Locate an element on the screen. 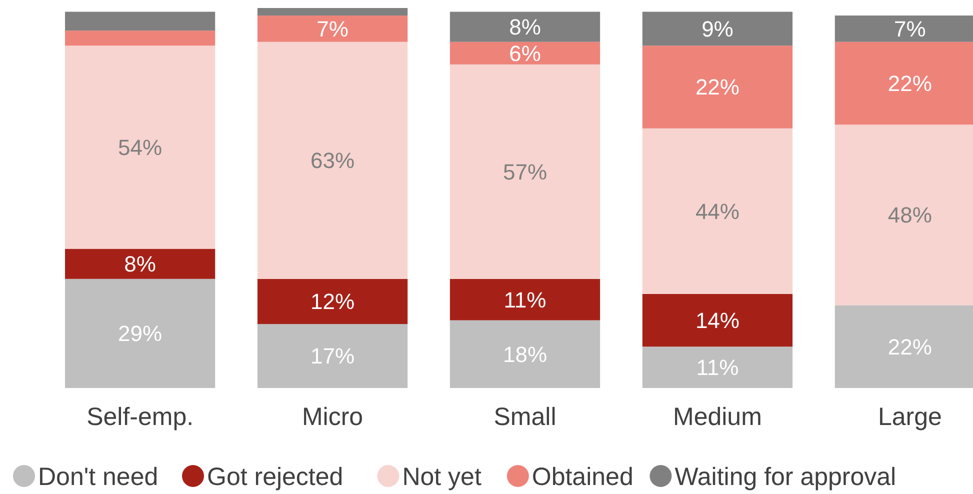 This screenshot has width=973, height=494. x-tick-label: Medium is located at coordinates (717, 417).